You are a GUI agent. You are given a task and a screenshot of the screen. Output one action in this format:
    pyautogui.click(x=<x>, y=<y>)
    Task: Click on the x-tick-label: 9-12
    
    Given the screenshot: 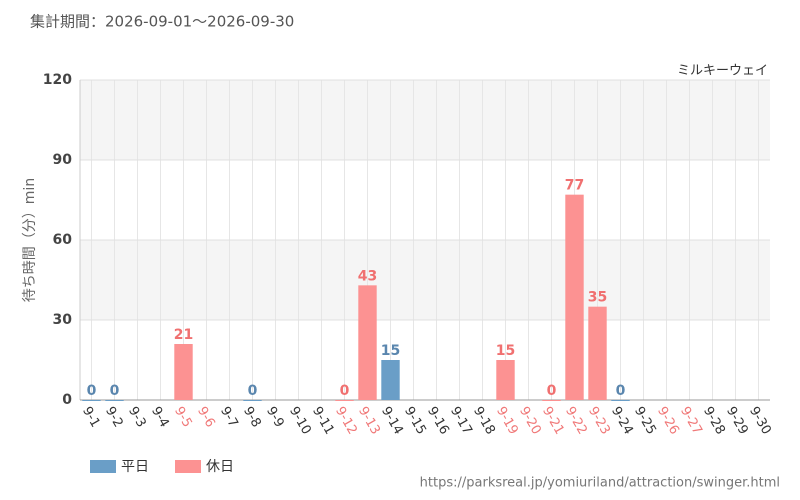 What is the action you would take?
    pyautogui.click(x=346, y=420)
    